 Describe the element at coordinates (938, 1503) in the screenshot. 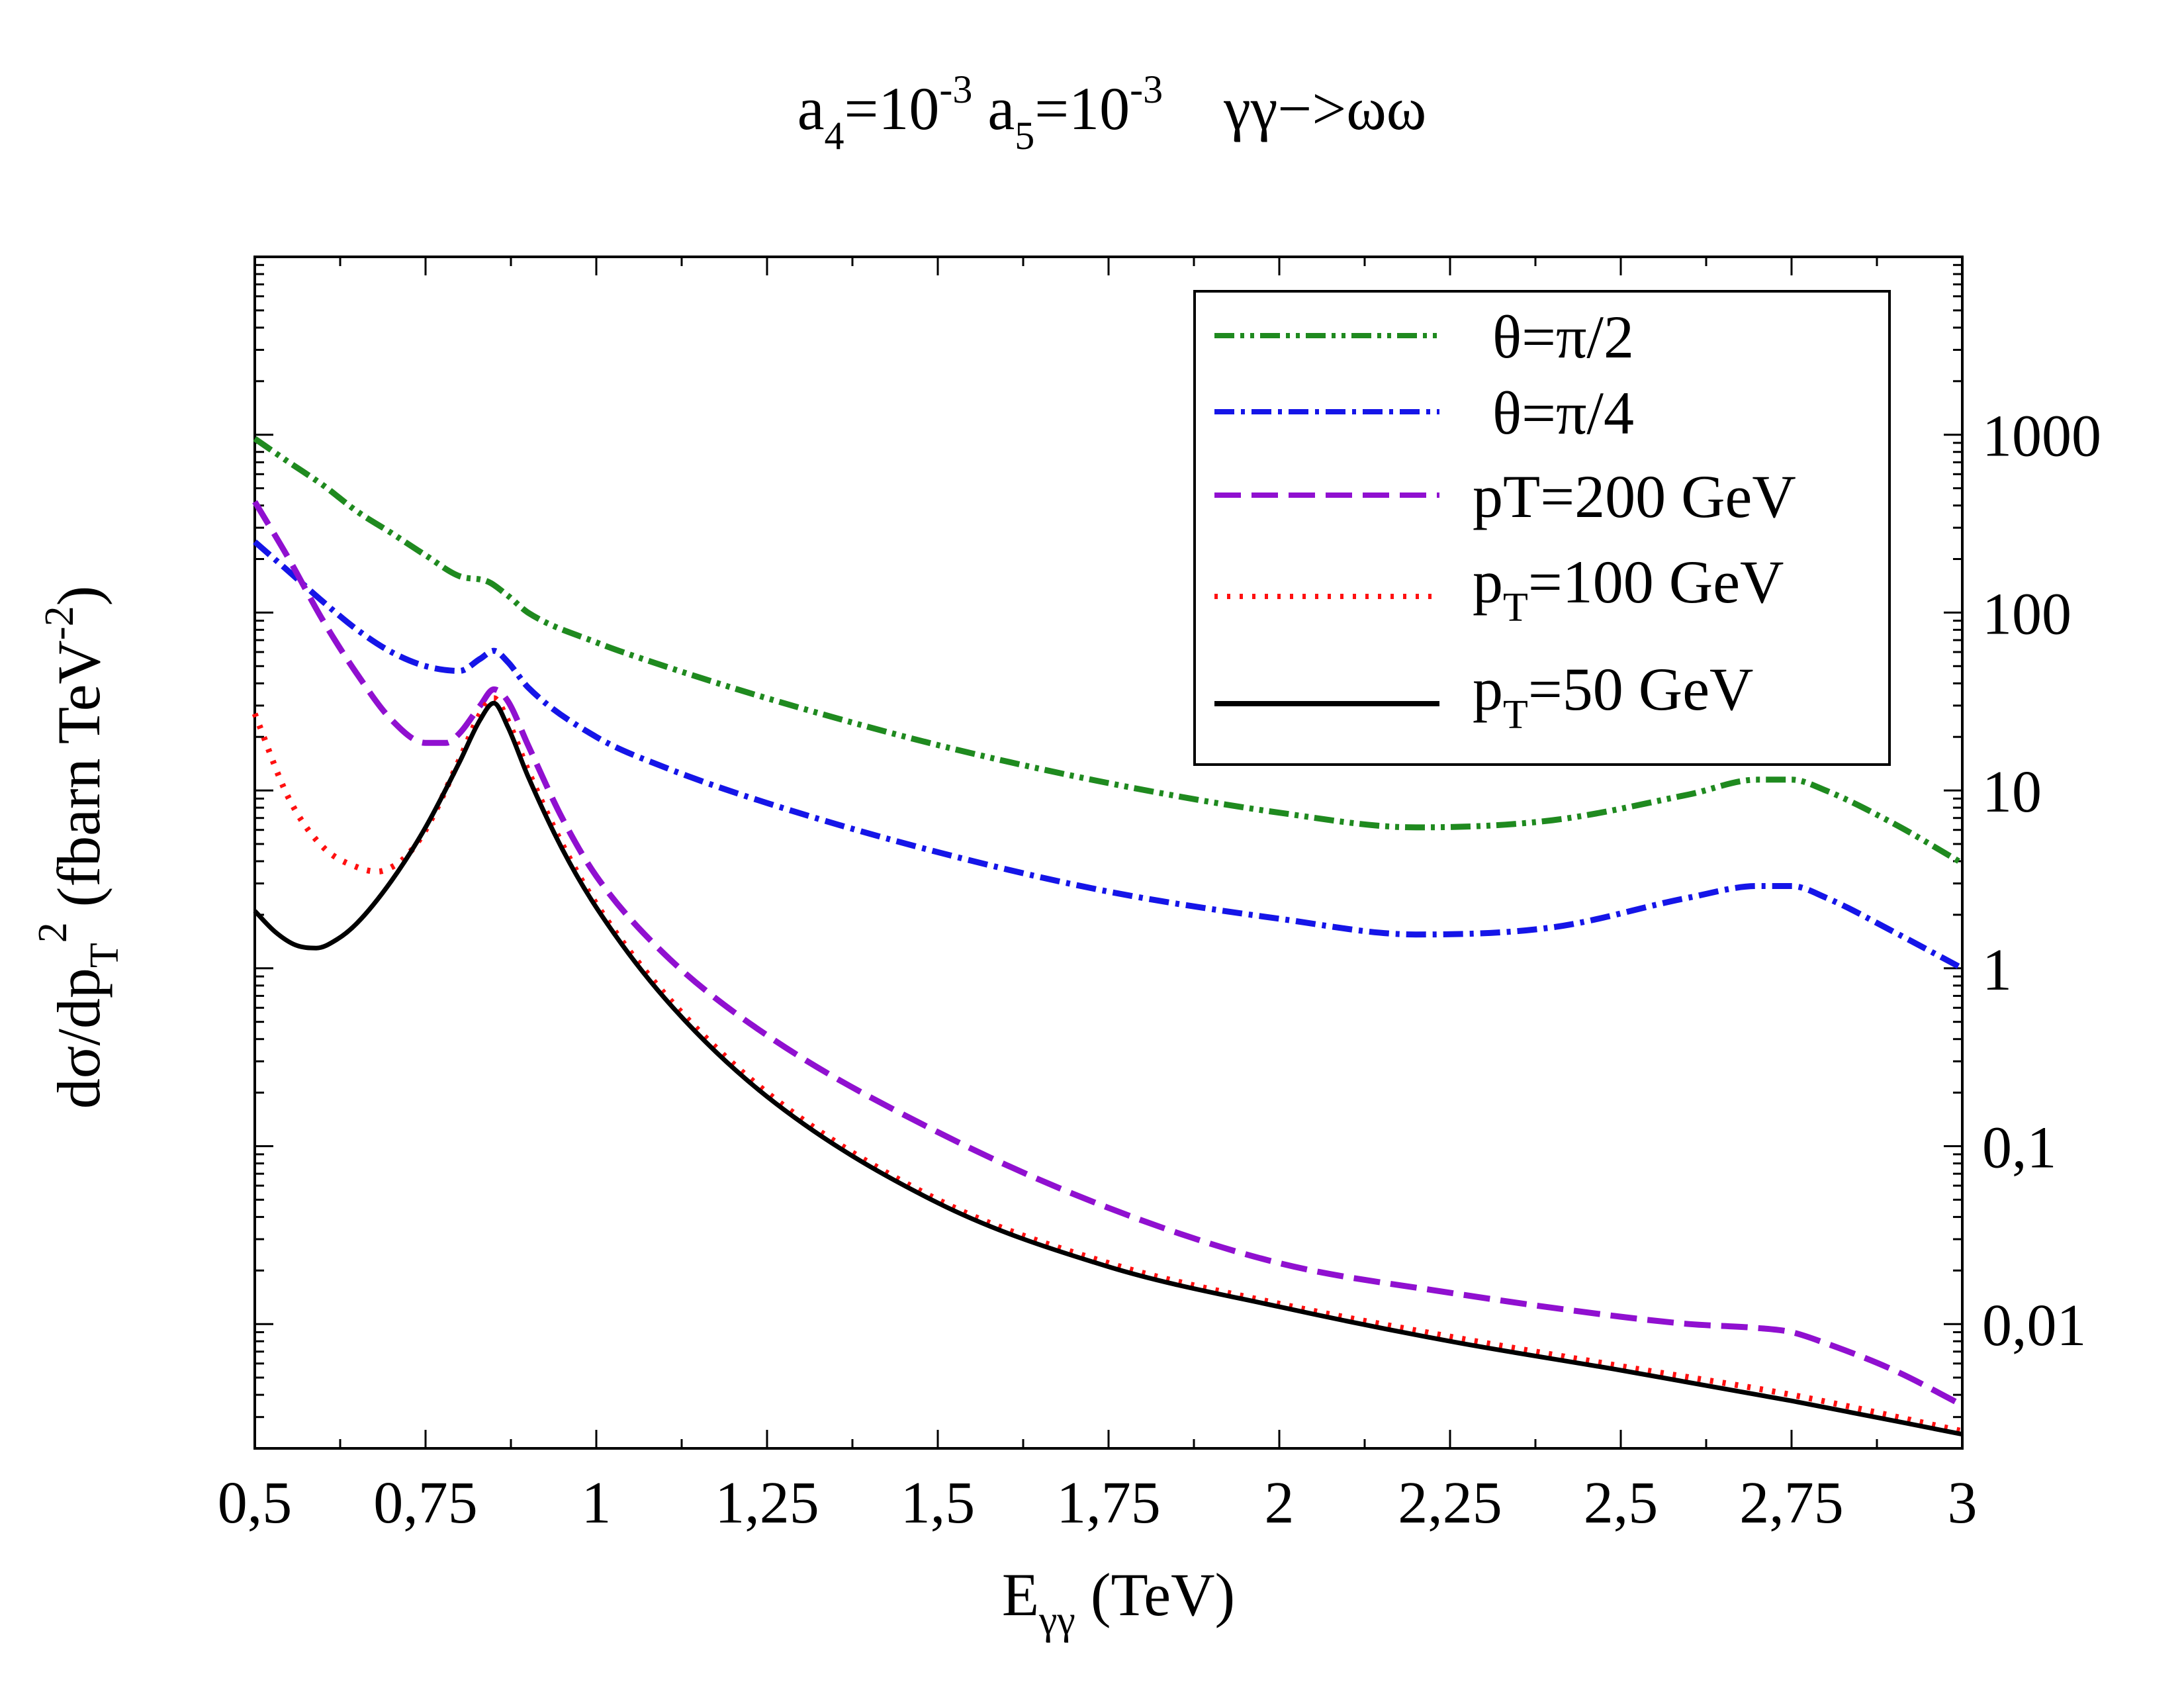

I see `x-tick-label: 1,5` at that location.